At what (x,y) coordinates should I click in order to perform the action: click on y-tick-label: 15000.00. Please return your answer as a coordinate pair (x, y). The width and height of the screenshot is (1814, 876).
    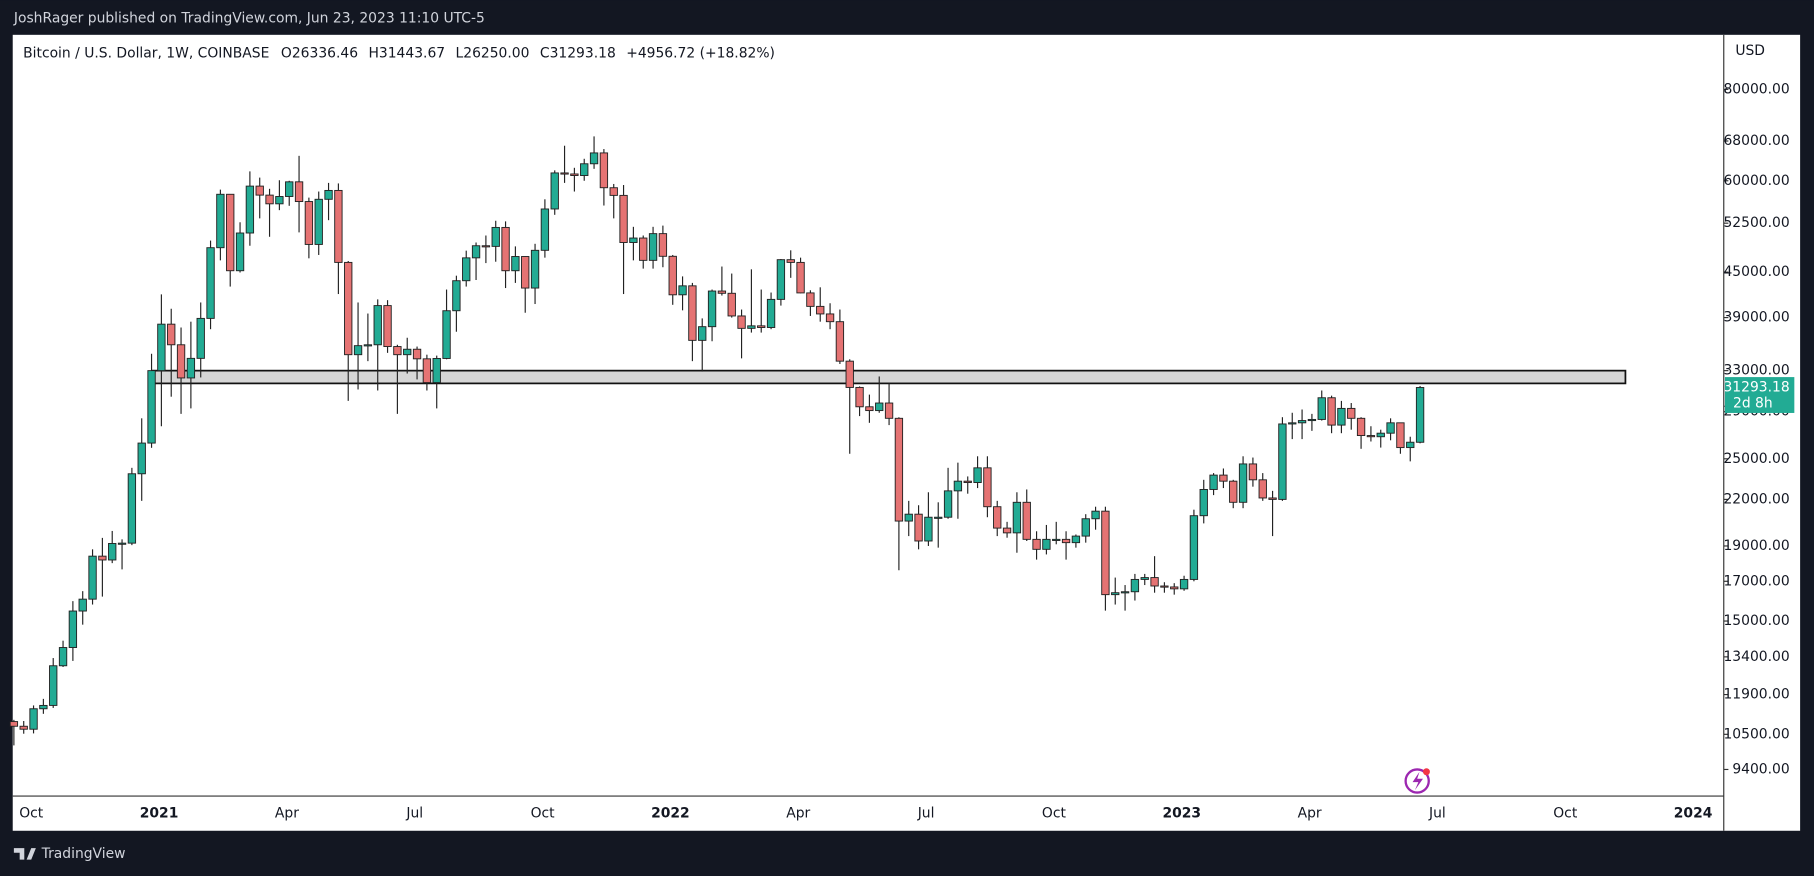
    Looking at the image, I should click on (1756, 621).